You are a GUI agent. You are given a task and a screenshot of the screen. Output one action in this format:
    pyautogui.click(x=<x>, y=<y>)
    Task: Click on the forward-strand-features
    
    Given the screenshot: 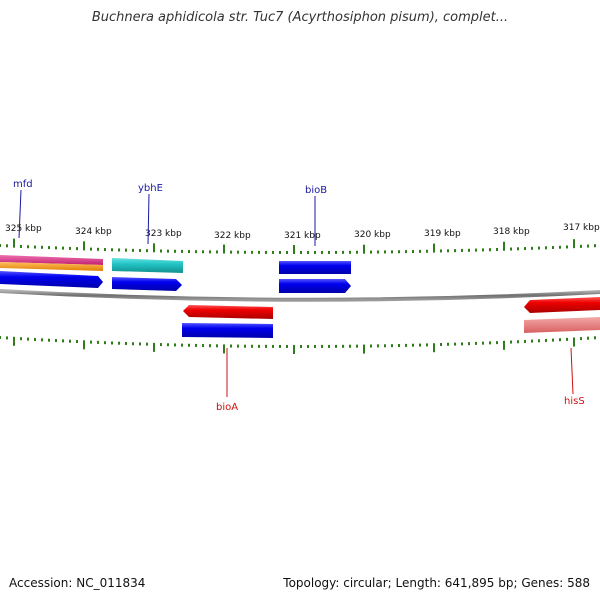 What is the action you would take?
    pyautogui.click(x=175, y=274)
    